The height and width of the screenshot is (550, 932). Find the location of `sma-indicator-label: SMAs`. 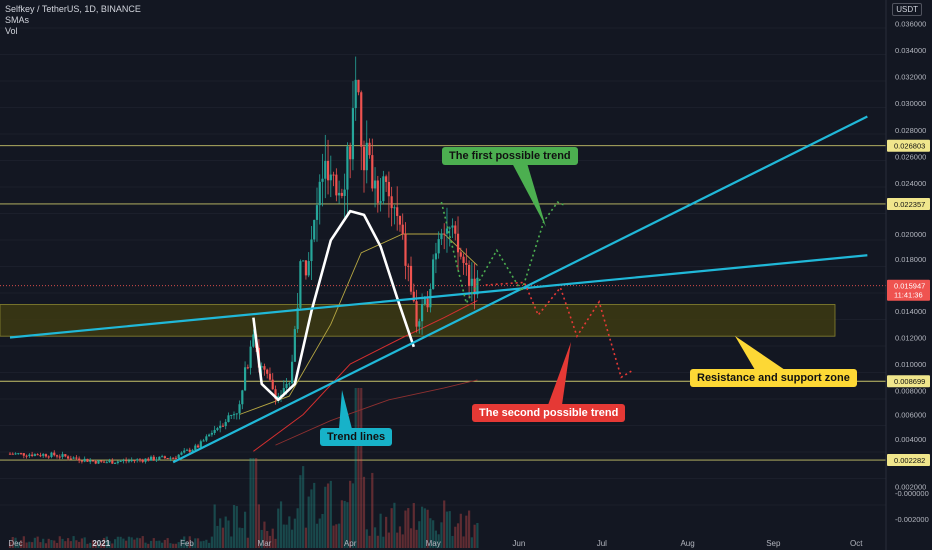

sma-indicator-label: SMAs is located at coordinates (17, 20).